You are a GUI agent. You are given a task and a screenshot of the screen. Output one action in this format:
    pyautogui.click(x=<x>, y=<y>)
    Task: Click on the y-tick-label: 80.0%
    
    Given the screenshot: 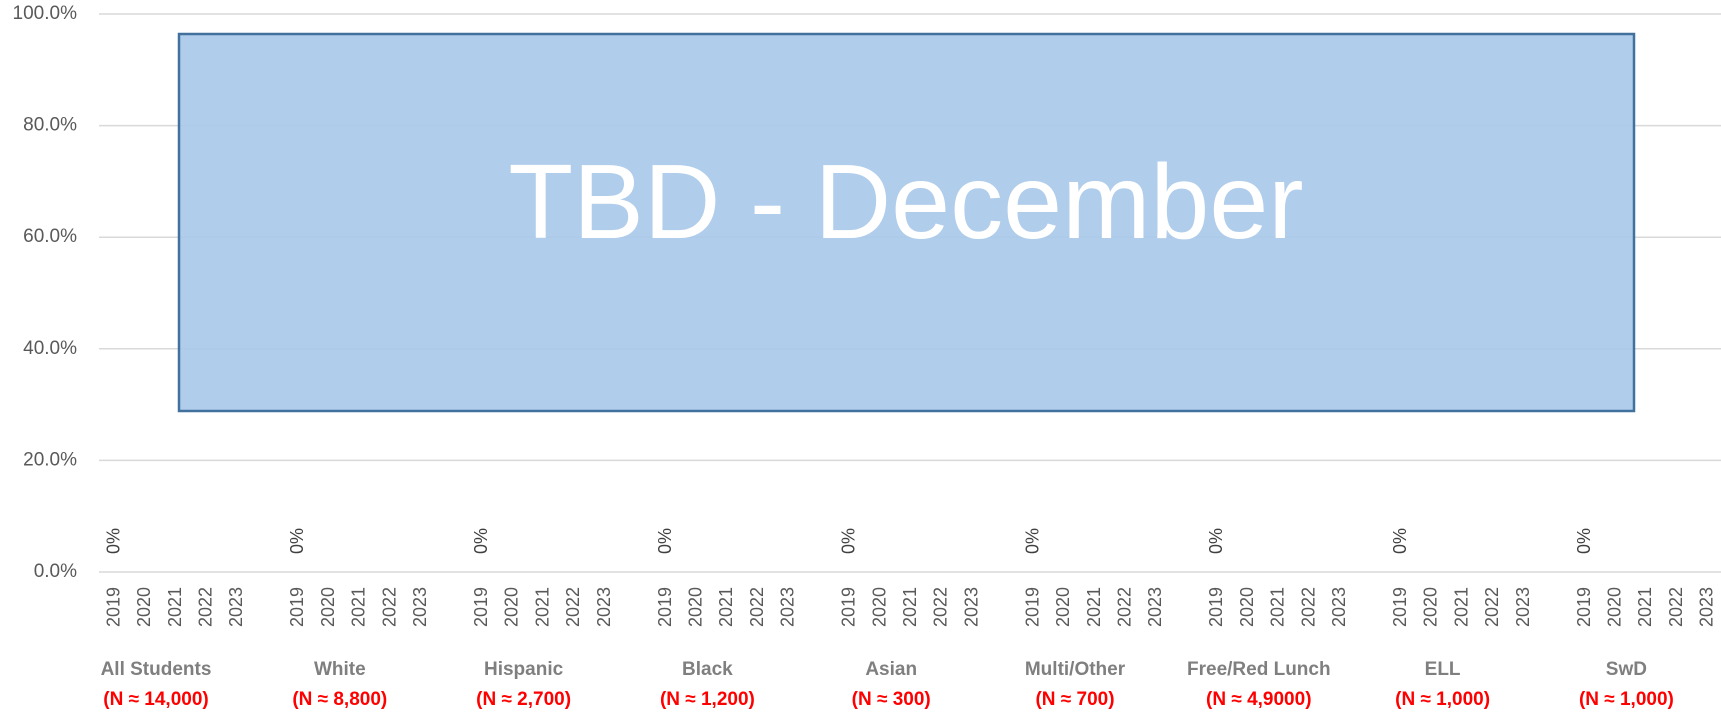 What is the action you would take?
    pyautogui.click(x=50, y=125)
    